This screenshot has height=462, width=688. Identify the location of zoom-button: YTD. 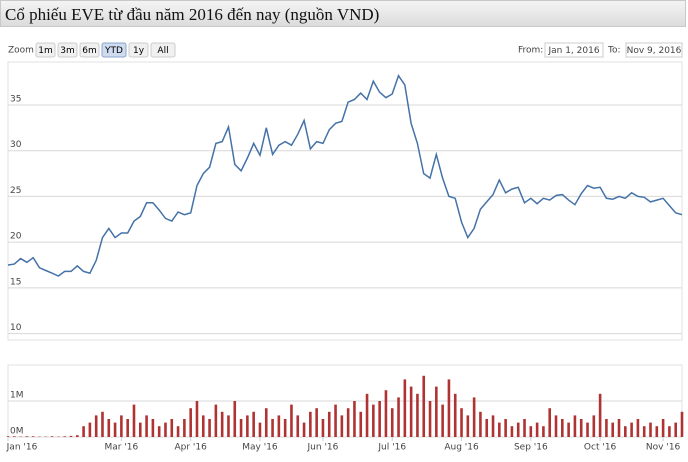
(114, 50).